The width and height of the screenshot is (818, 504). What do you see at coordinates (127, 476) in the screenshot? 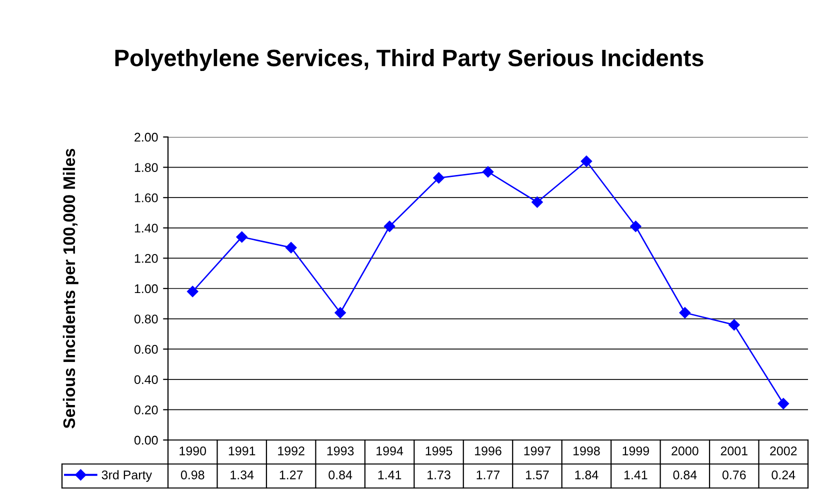
I see `legend-label: 3rd Party` at bounding box center [127, 476].